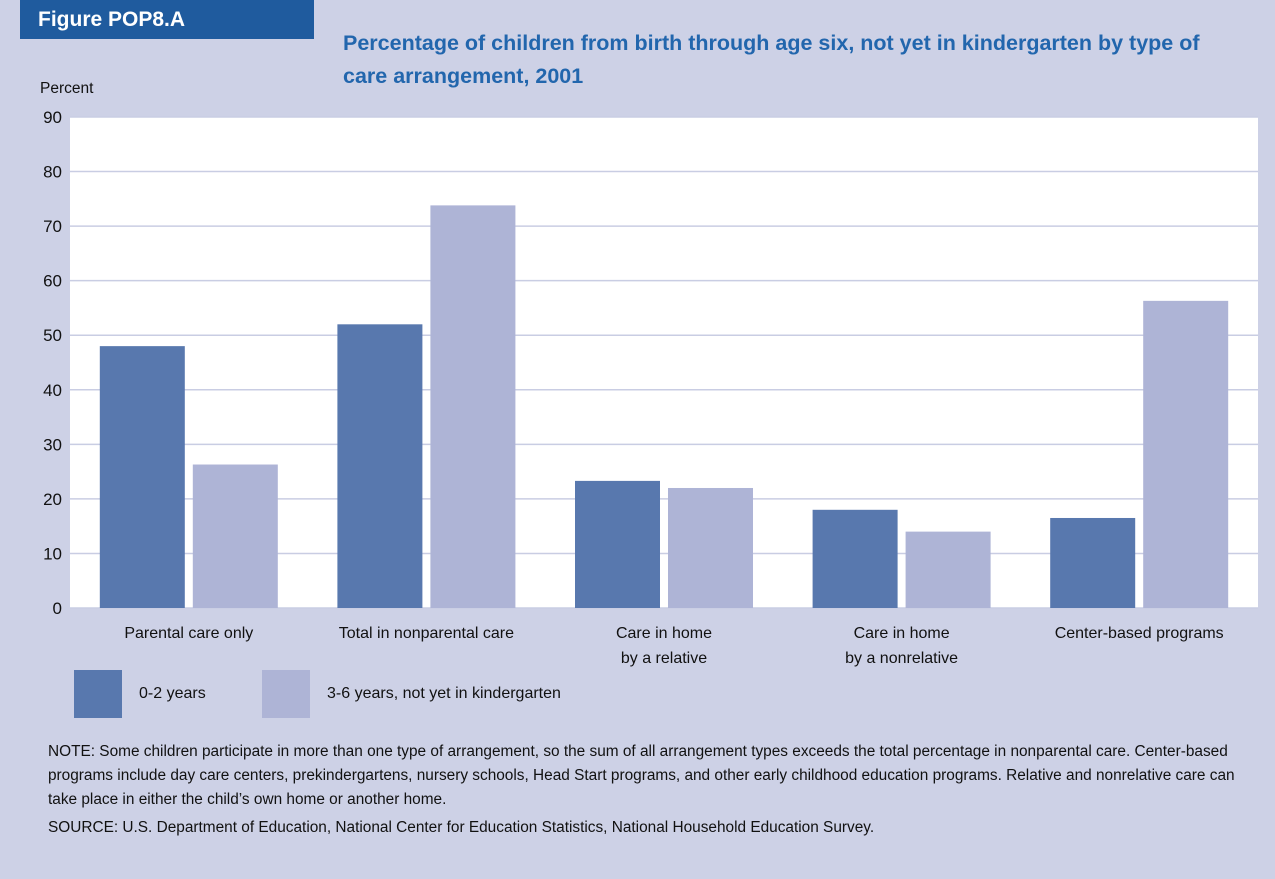 Image resolution: width=1275 pixels, height=879 pixels. I want to click on y-tick-label: 50, so click(52, 335).